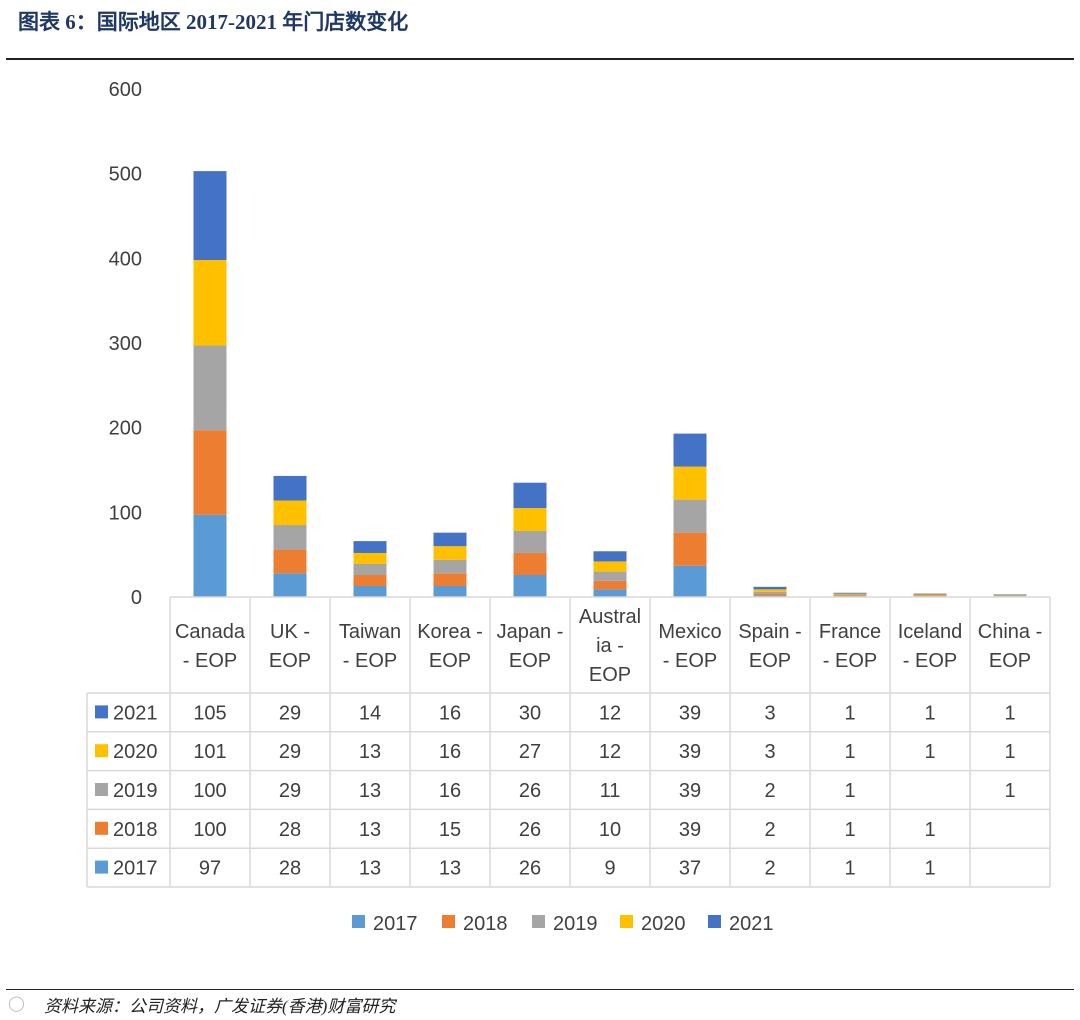 The width and height of the screenshot is (1080, 1020). Describe the element at coordinates (101, 867) in the screenshot. I see `legend-key-2017` at that location.